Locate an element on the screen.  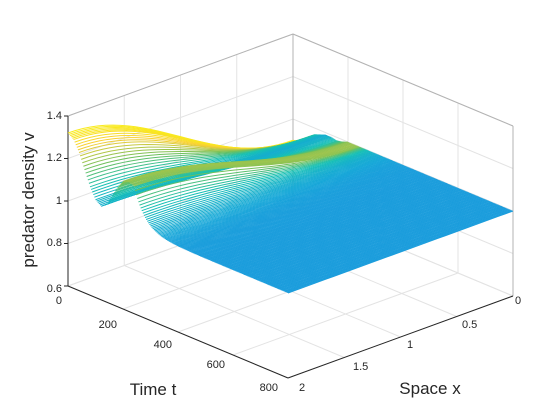
y-tick-label: 400 is located at coordinates (163, 345).